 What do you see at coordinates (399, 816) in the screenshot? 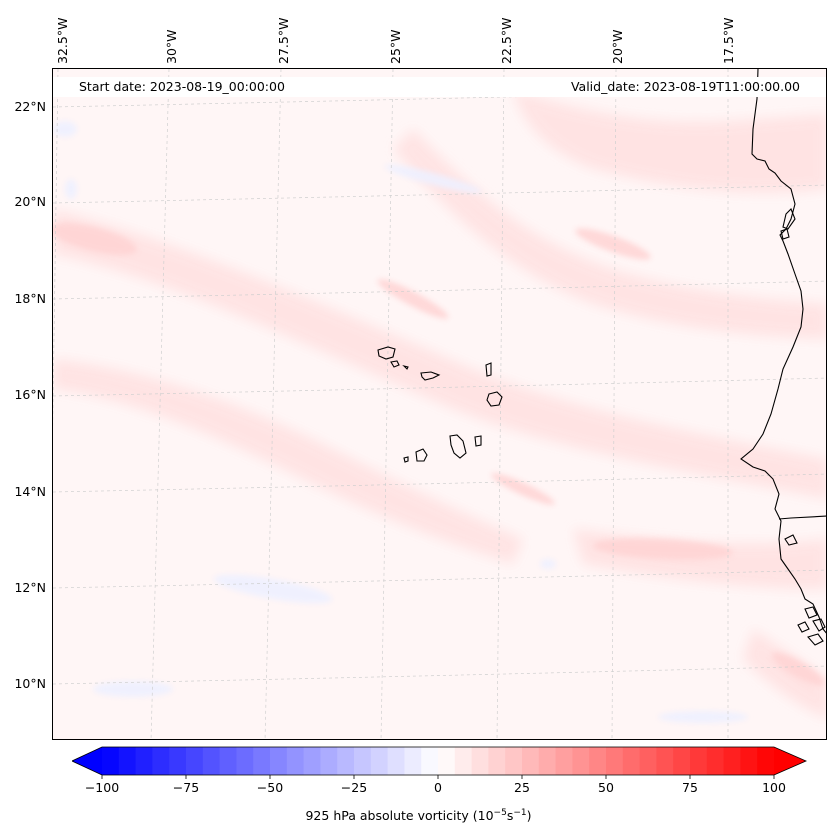
I see `colorbar-label-prefix: 925 hPa absolute vorticity (10` at bounding box center [399, 816].